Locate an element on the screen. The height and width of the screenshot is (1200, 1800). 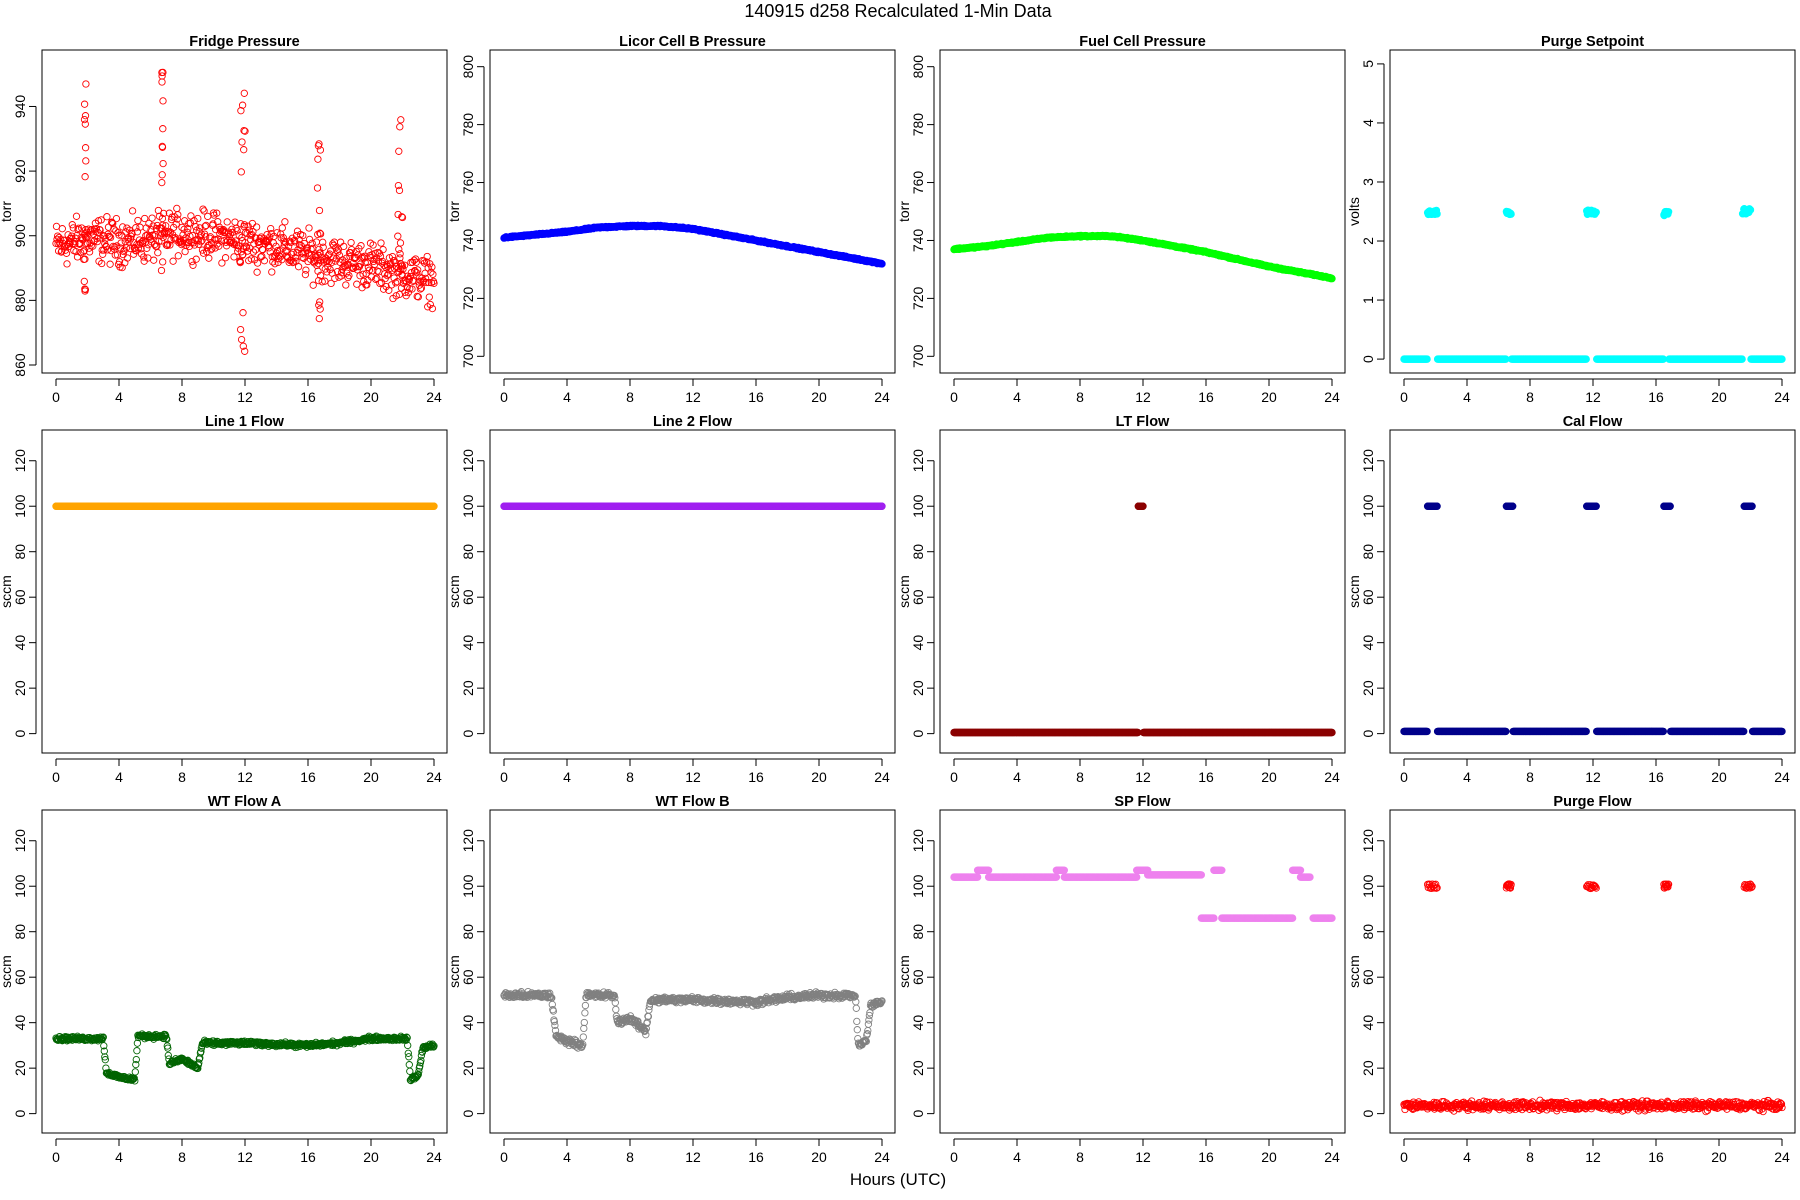
x-tick-label: 4 is located at coordinates (1017, 777).